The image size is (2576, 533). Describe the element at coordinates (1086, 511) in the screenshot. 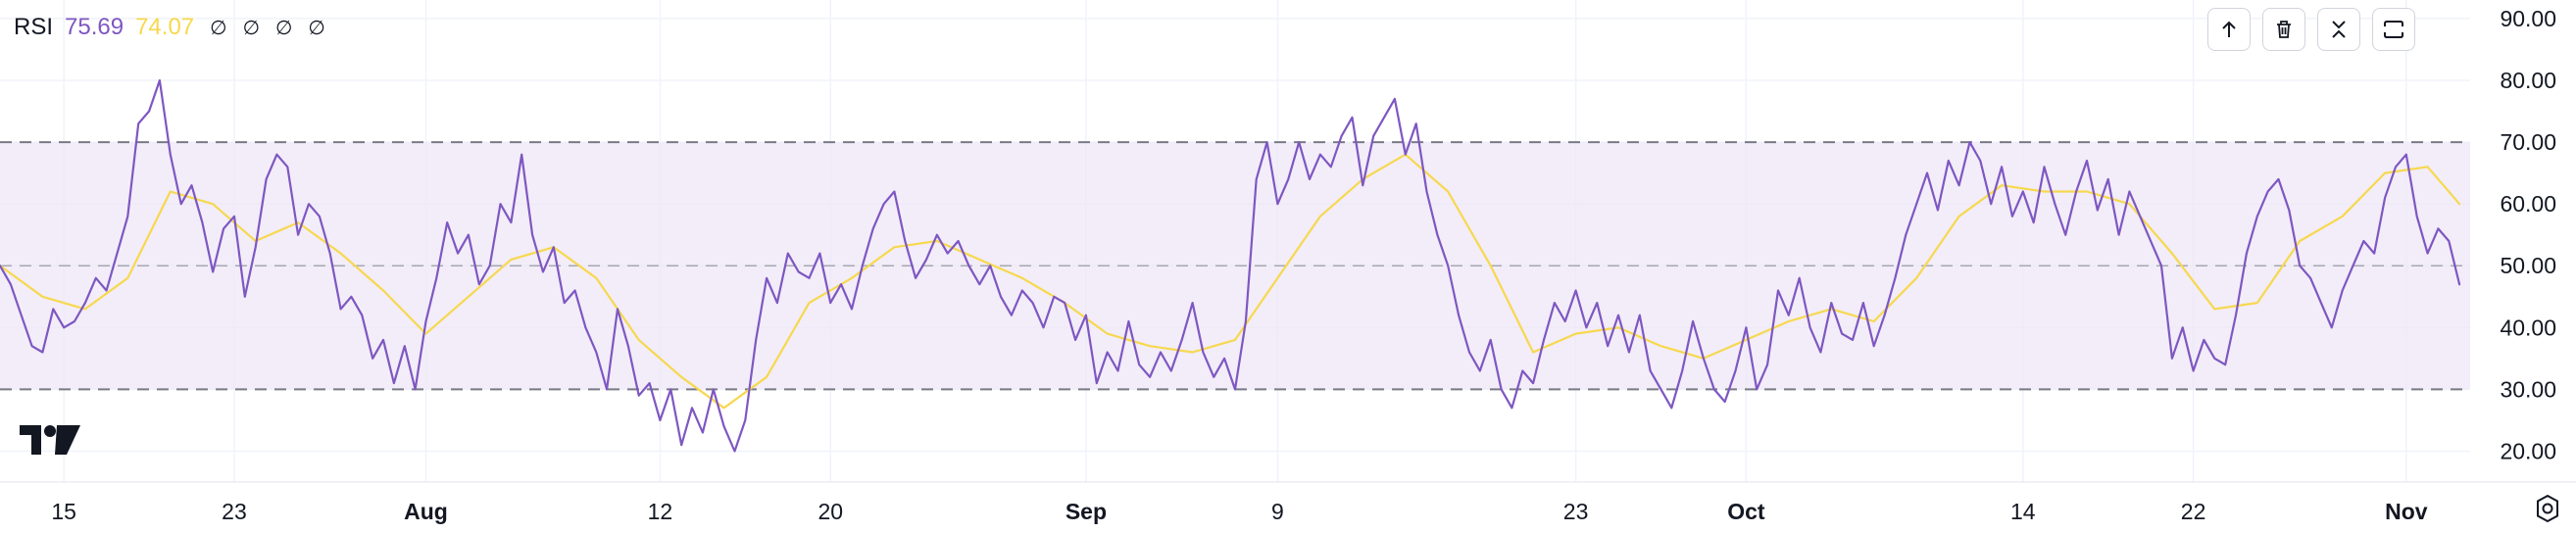

I see `x-tick-label: Sep` at that location.